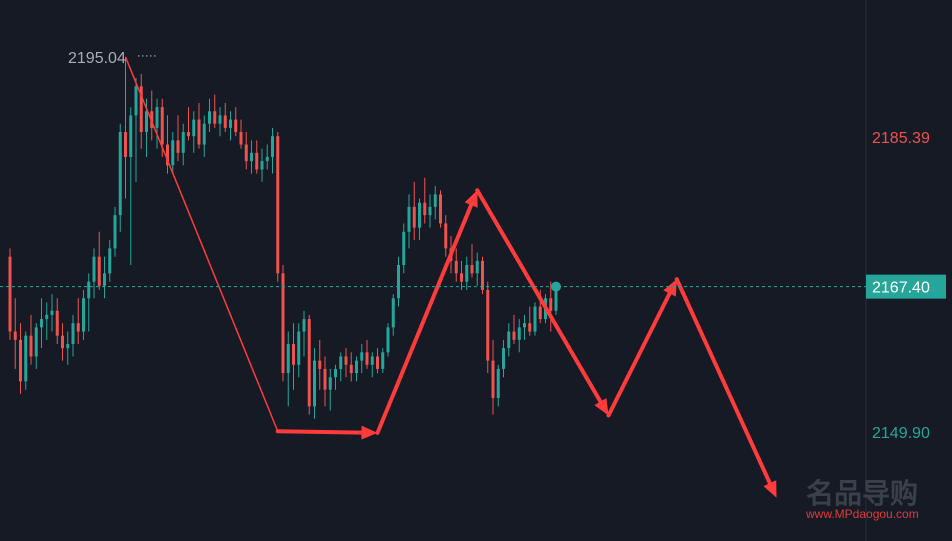  I want to click on current-price-badge, so click(906, 286).